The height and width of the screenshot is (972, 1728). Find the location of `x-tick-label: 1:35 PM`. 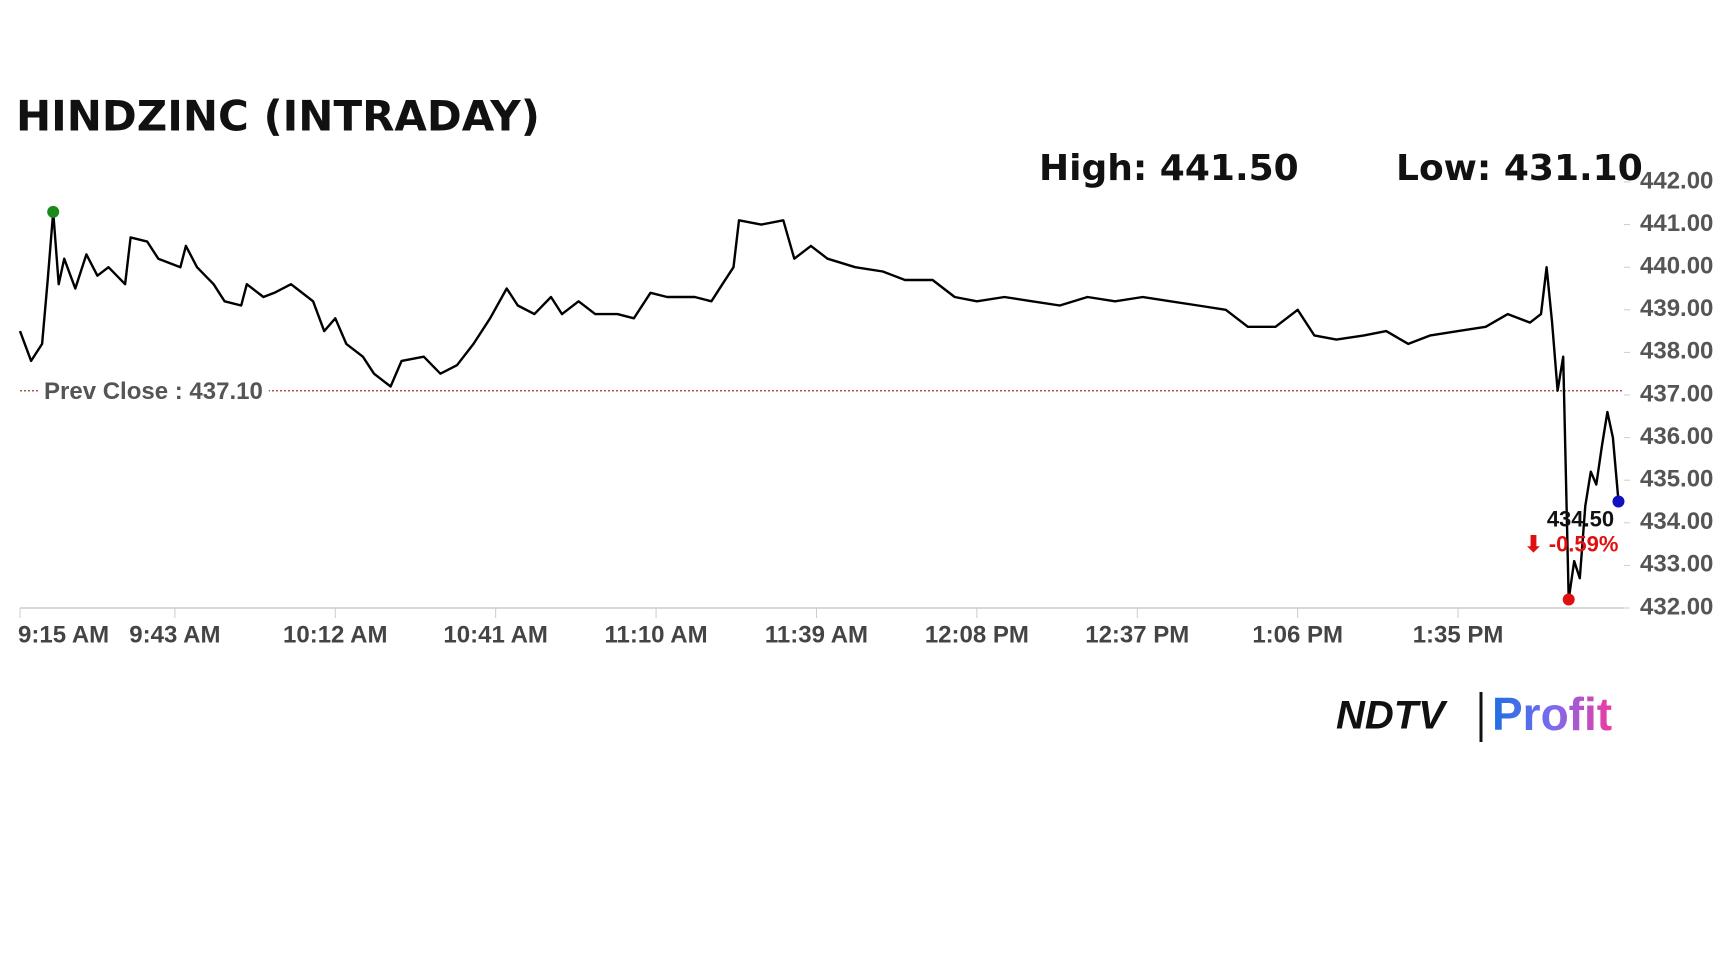

x-tick-label: 1:35 PM is located at coordinates (1458, 634).